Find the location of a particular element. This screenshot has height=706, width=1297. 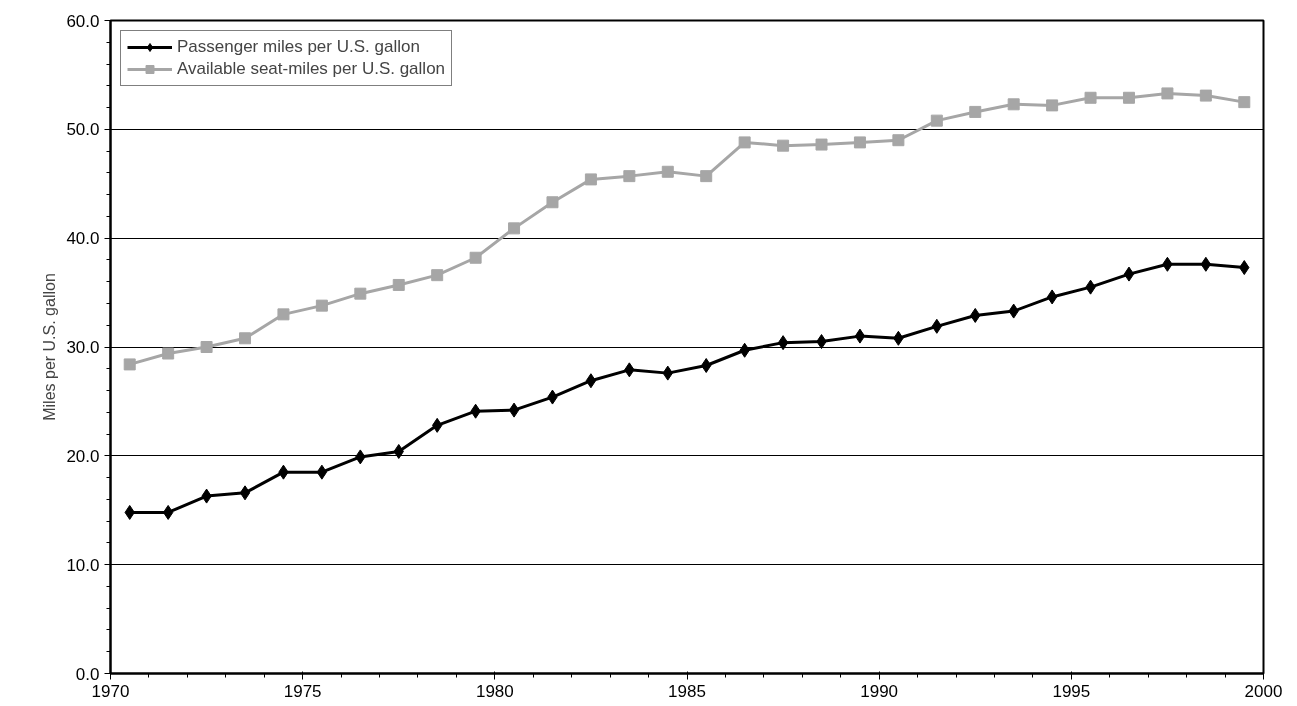

x-tick-label: 1980 is located at coordinates (494, 691).